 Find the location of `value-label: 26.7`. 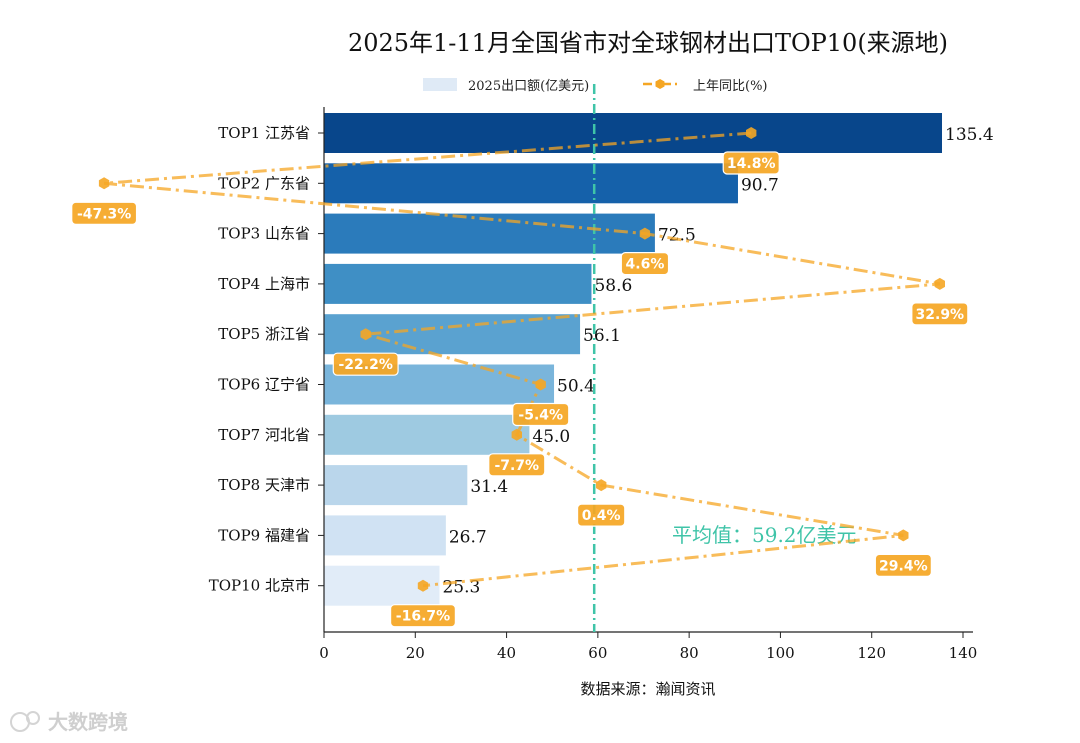

value-label: 26.7 is located at coordinates (468, 537).